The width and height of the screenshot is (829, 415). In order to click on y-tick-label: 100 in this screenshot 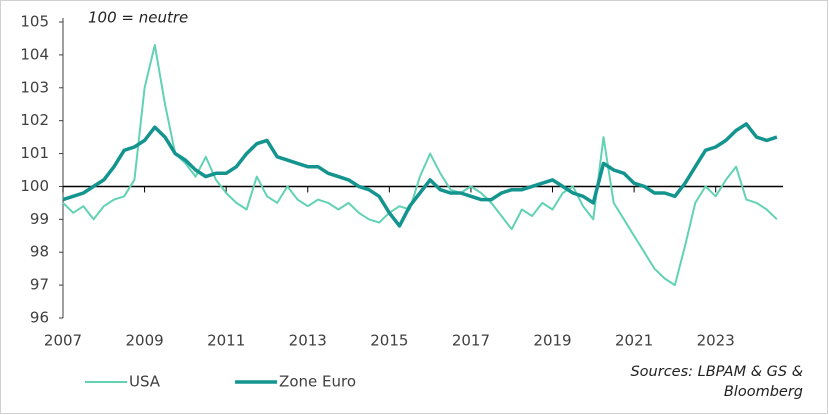, I will do `click(34, 186)`.